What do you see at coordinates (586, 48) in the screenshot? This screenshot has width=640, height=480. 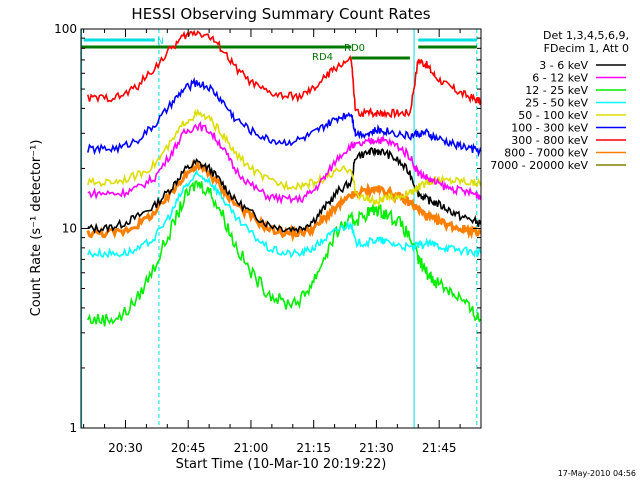 I see `legend-header-line-2: FDecim 1, Att 0` at bounding box center [586, 48].